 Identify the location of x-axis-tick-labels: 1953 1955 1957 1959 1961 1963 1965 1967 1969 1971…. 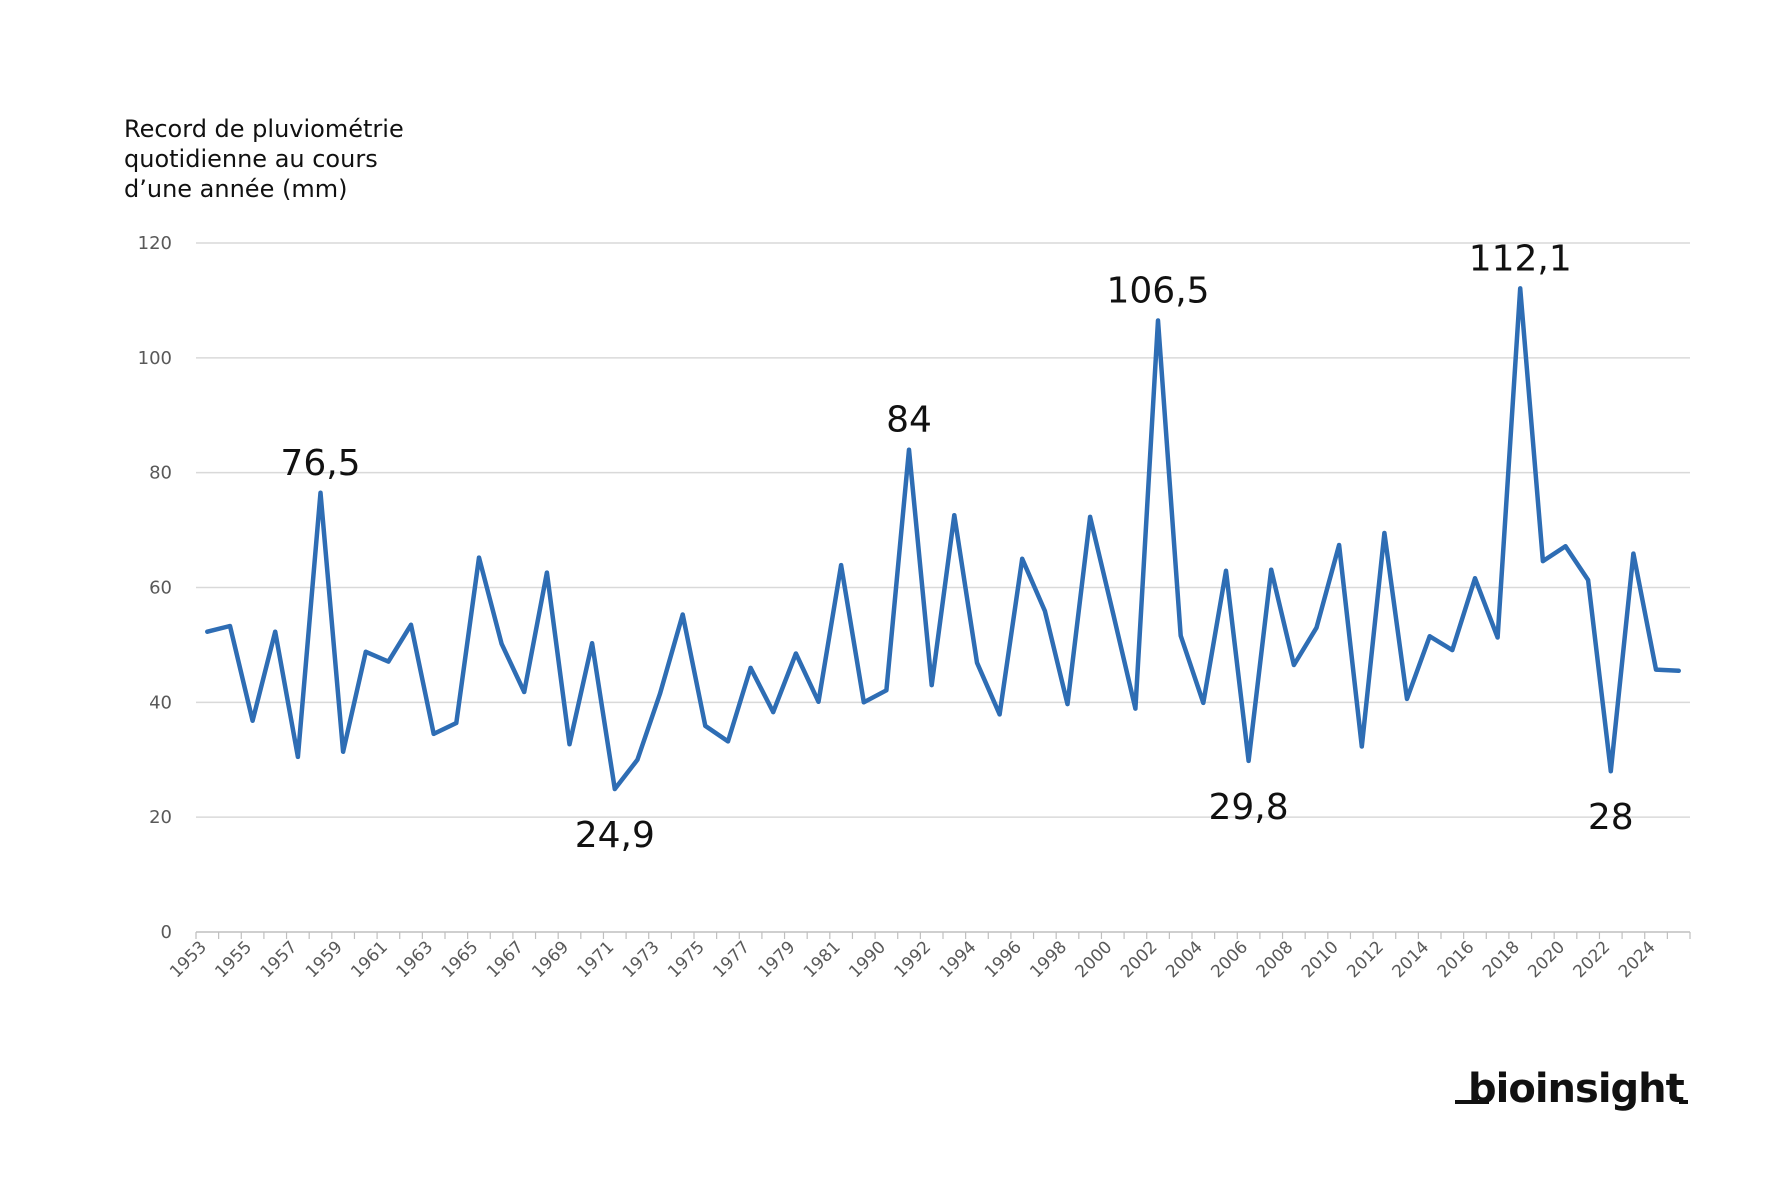
(912, 959).